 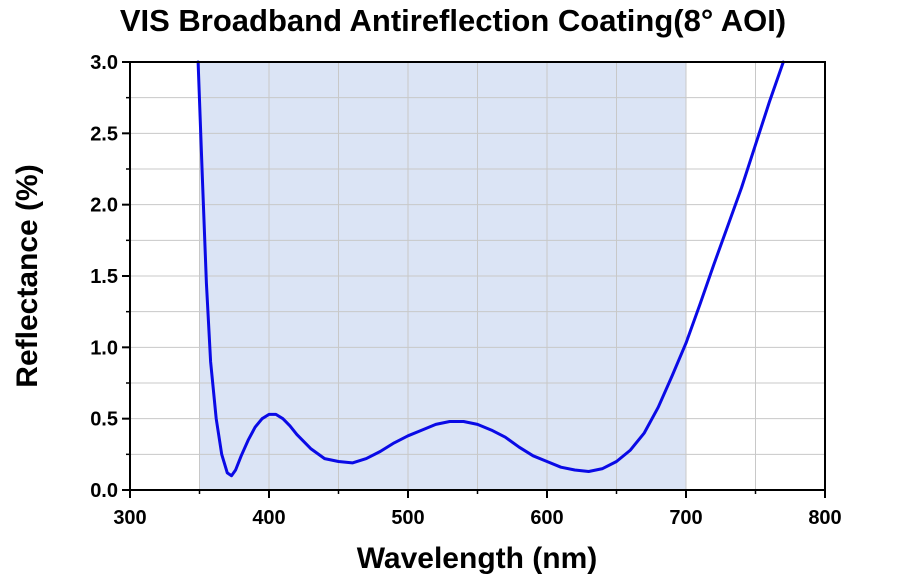 What do you see at coordinates (824, 518) in the screenshot?
I see `x-tick-label: 800` at bounding box center [824, 518].